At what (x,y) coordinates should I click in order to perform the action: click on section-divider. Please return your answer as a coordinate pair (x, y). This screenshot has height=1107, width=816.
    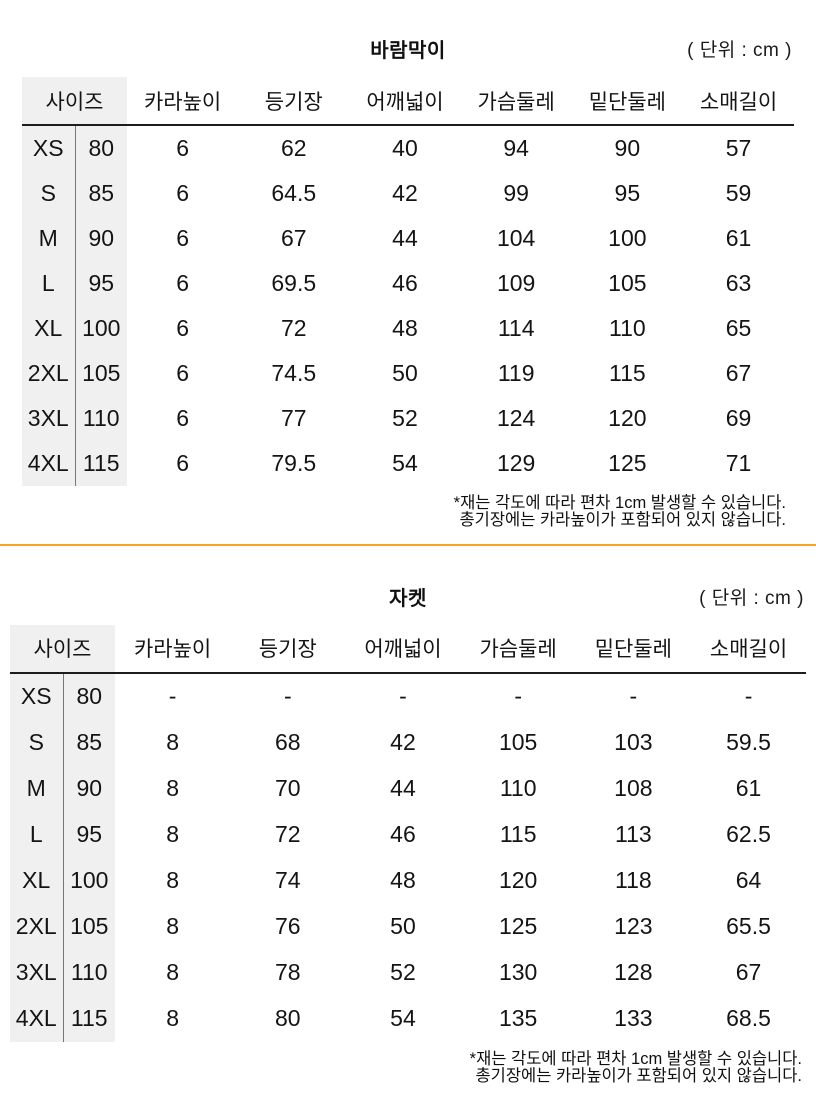
    Looking at the image, I should click on (408, 544).